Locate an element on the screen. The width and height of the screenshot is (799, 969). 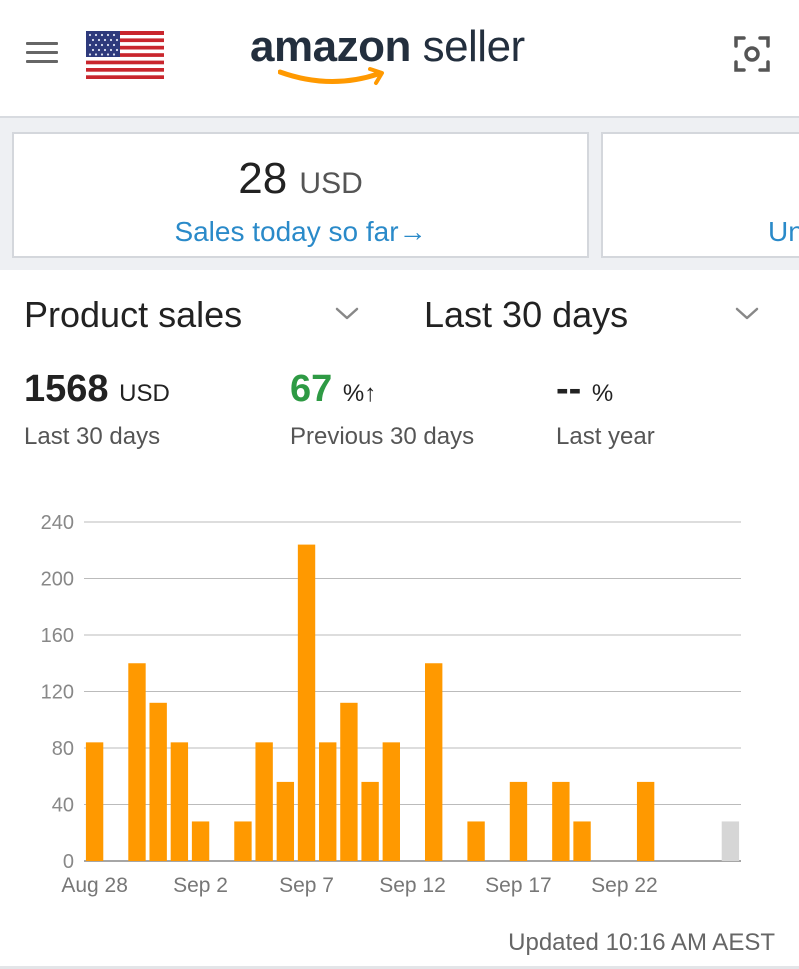
app-header: amazon seller is located at coordinates (399, 59).